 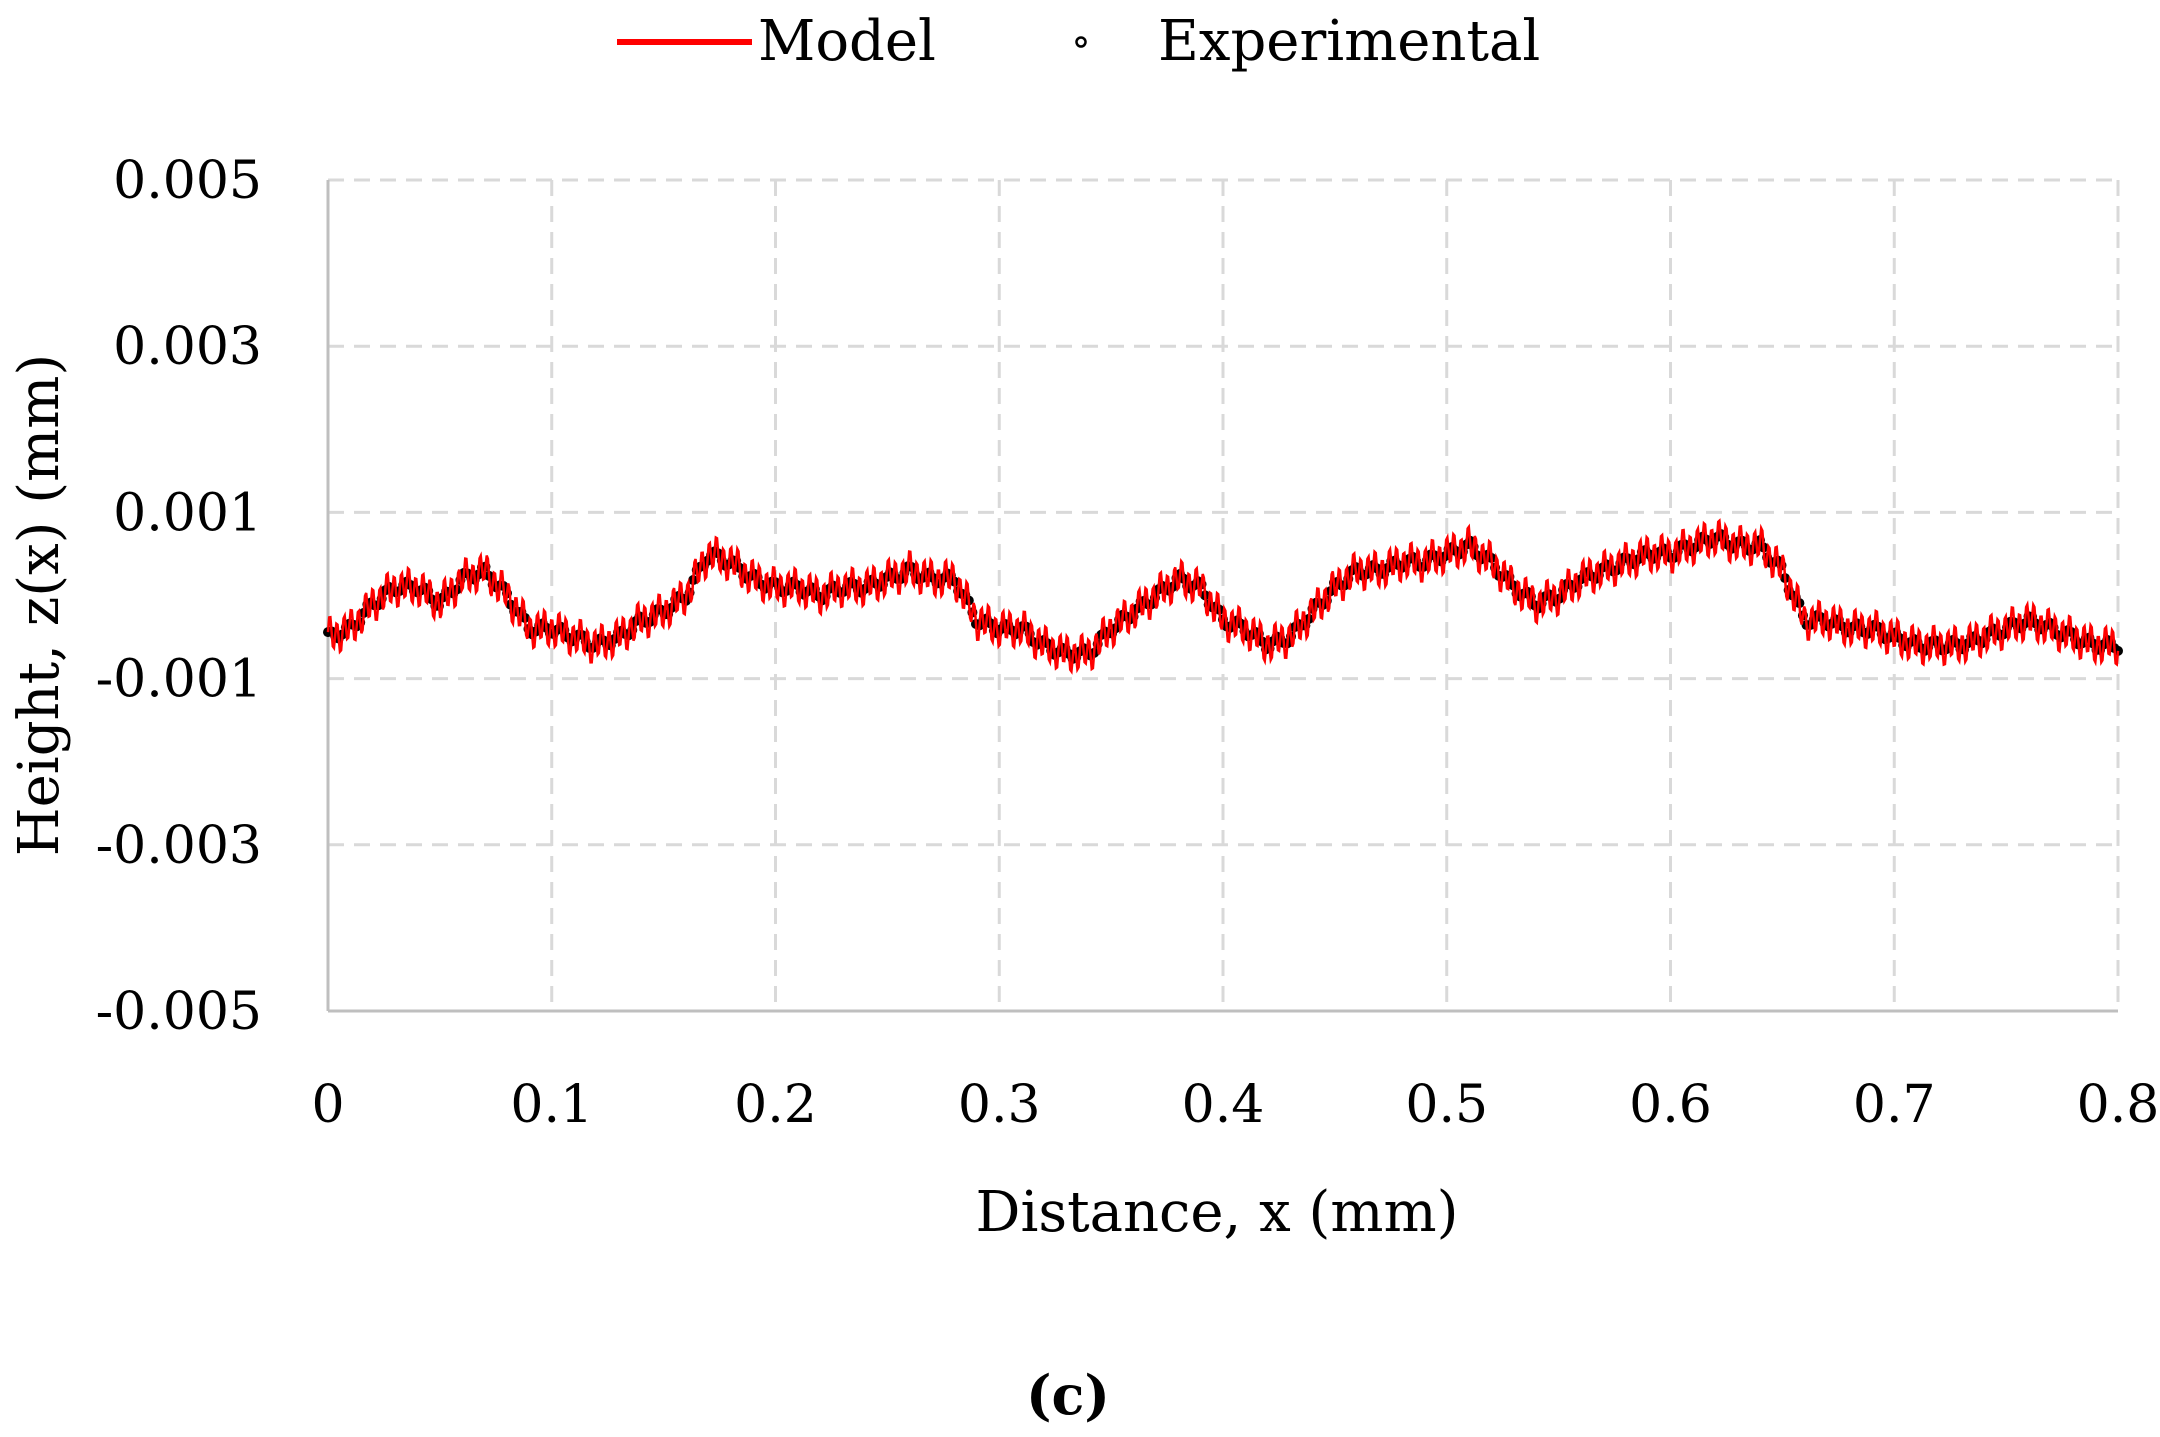 I want to click on y-axis-title: Height, z(x) (mm), so click(x=39, y=605).